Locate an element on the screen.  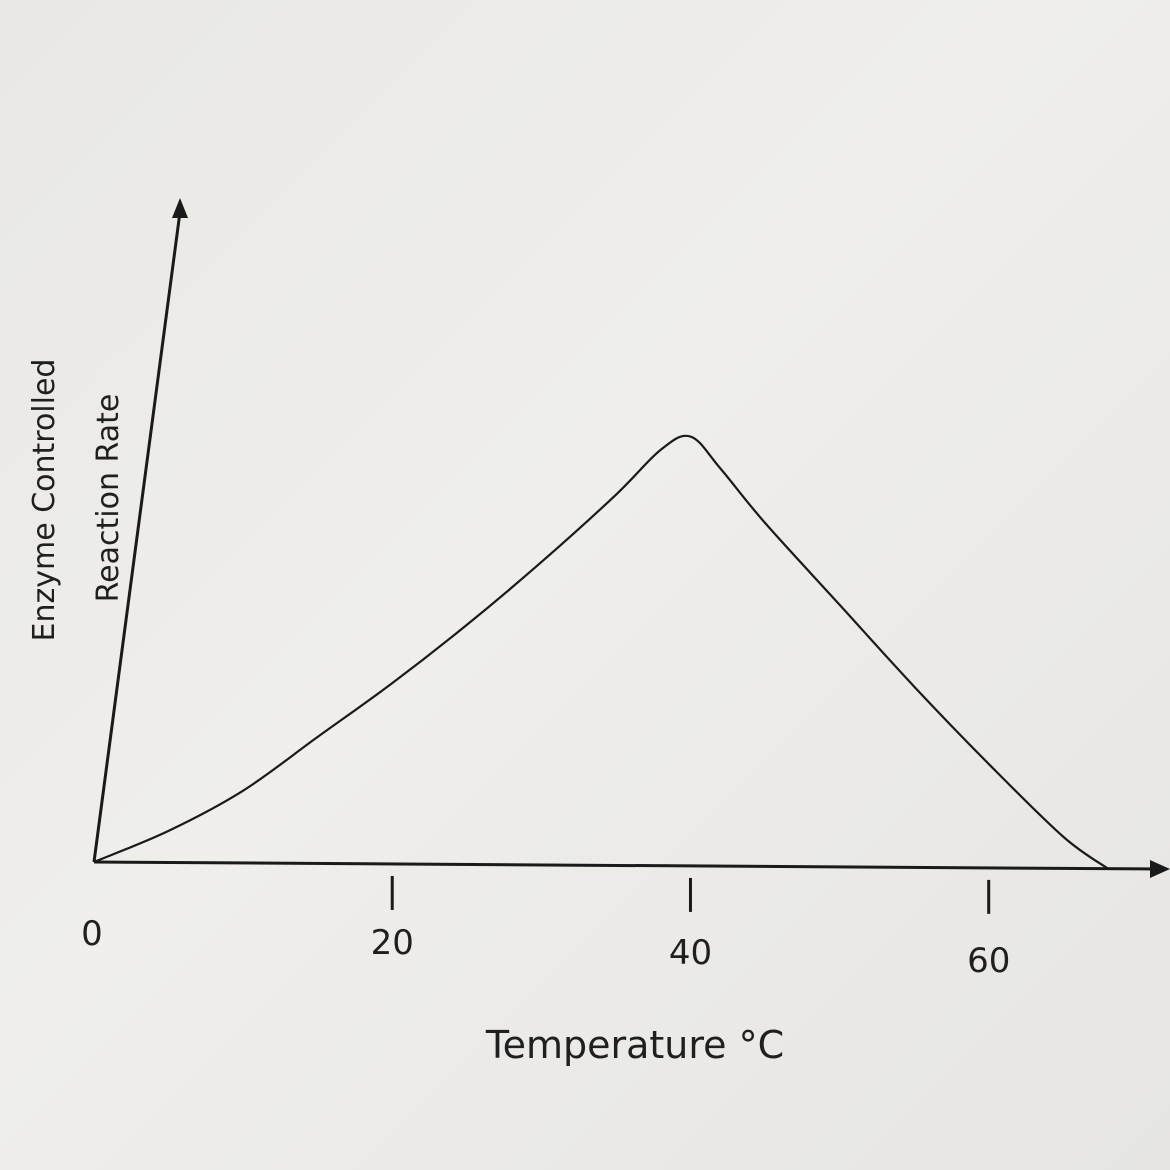
x-tick-label-40: 40 is located at coordinates (690, 953).